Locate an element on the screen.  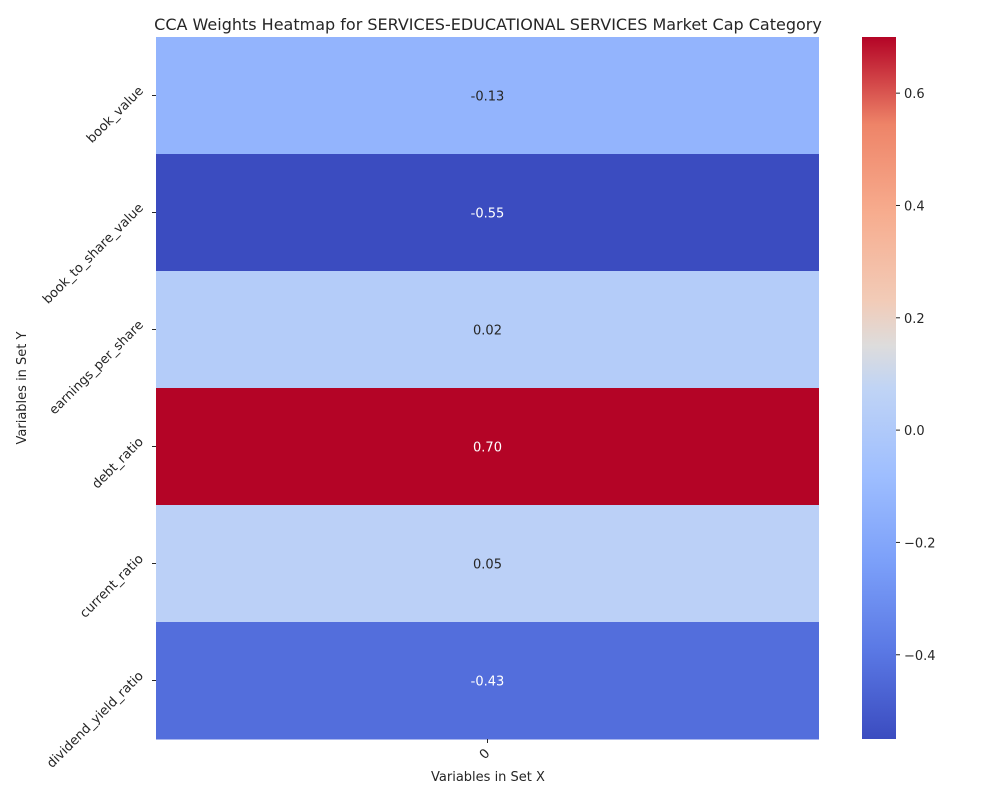
colorbar-tick-label: −0.4 is located at coordinates (920, 656).